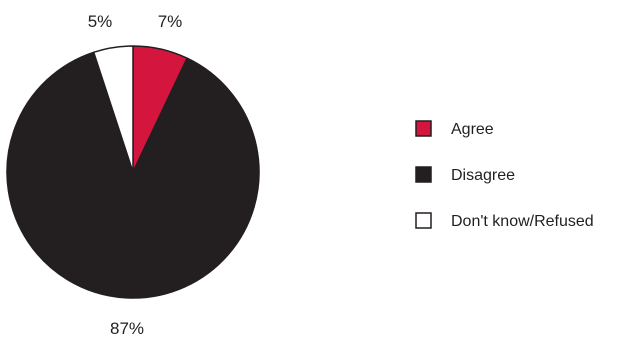  Describe the element at coordinates (522, 221) in the screenshot. I see `legend-label-don-t-know-refused: Don't know/Refused` at that location.